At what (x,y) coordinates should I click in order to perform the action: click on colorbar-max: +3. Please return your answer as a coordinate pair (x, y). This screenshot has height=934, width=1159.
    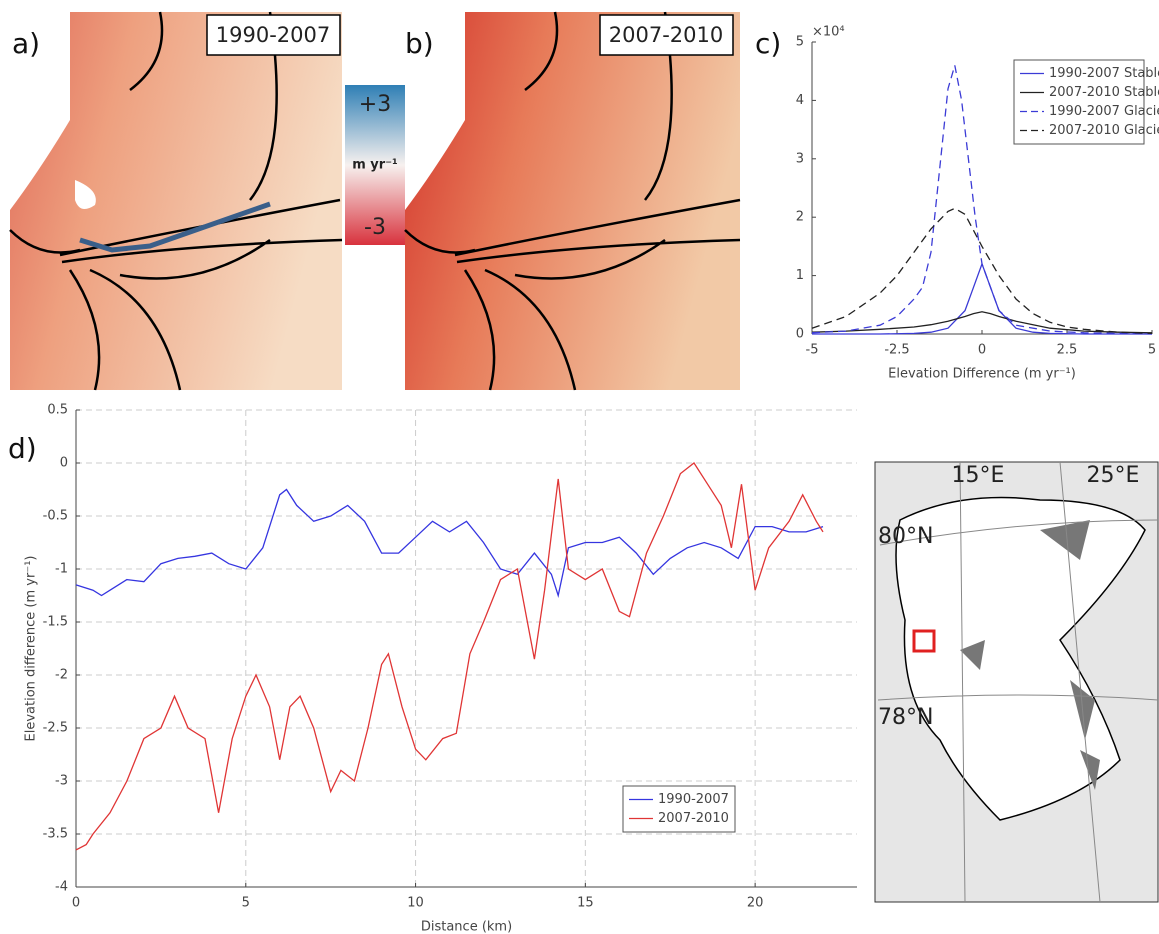
    Looking at the image, I should click on (375, 104).